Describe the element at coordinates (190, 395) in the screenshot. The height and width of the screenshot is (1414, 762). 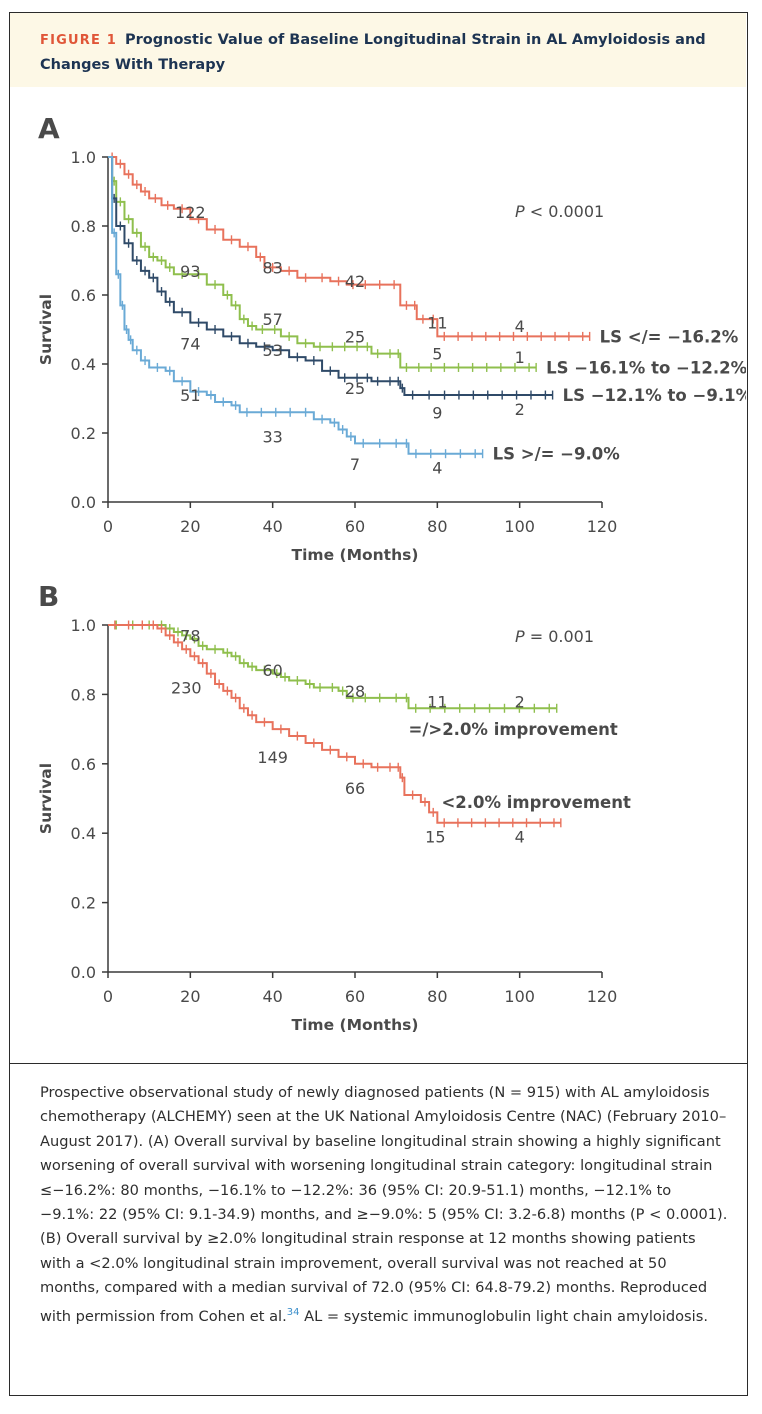
I see `at-risk-count: 51` at that location.